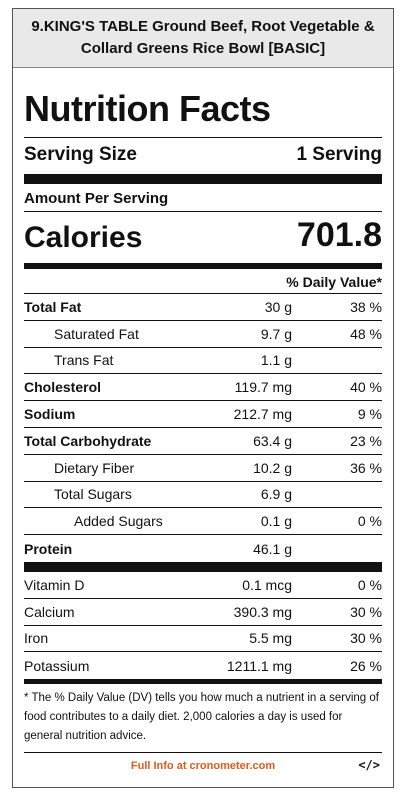 Image resolution: width=406 pixels, height=800 pixels. Describe the element at coordinates (203, 665) in the screenshot. I see `vitamin-row: Potassium 1211.1 mg 26 %` at that location.